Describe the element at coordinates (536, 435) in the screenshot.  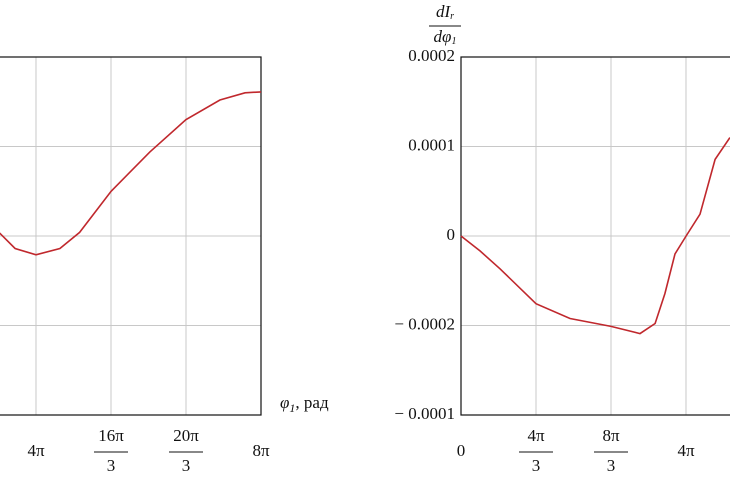
I see `numerator: 4π` at that location.